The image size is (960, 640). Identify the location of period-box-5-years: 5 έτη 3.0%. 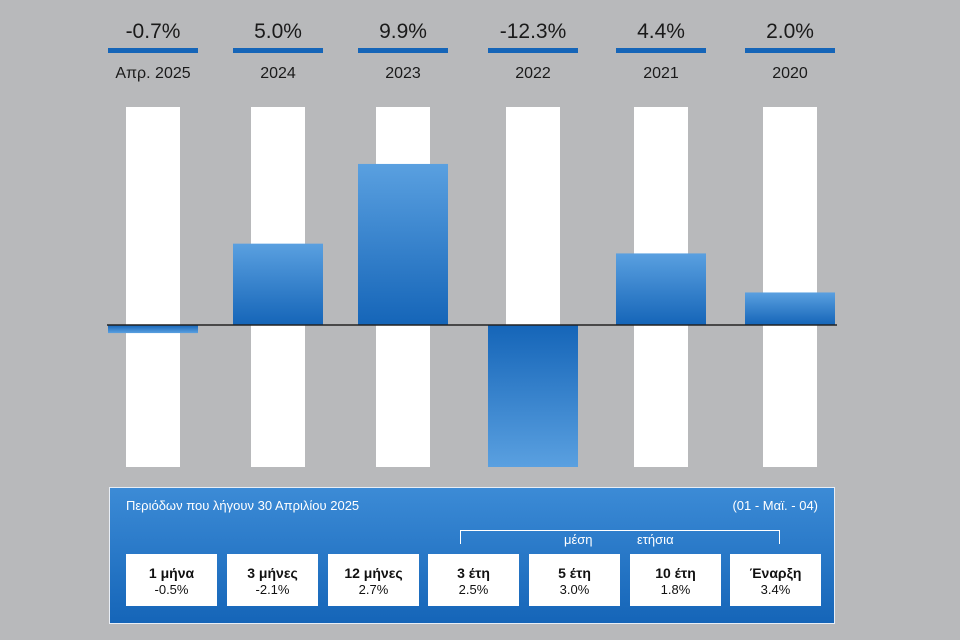
(574, 580).